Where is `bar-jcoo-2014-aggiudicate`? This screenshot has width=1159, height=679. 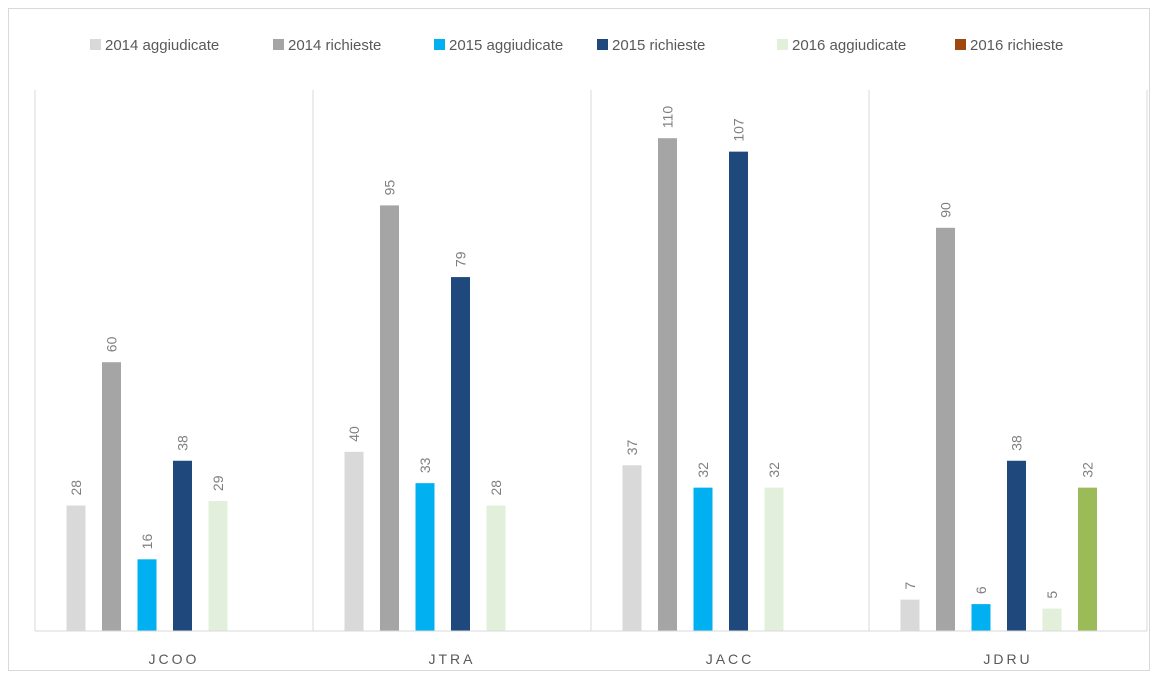 bar-jcoo-2014-aggiudicate is located at coordinates (76, 568).